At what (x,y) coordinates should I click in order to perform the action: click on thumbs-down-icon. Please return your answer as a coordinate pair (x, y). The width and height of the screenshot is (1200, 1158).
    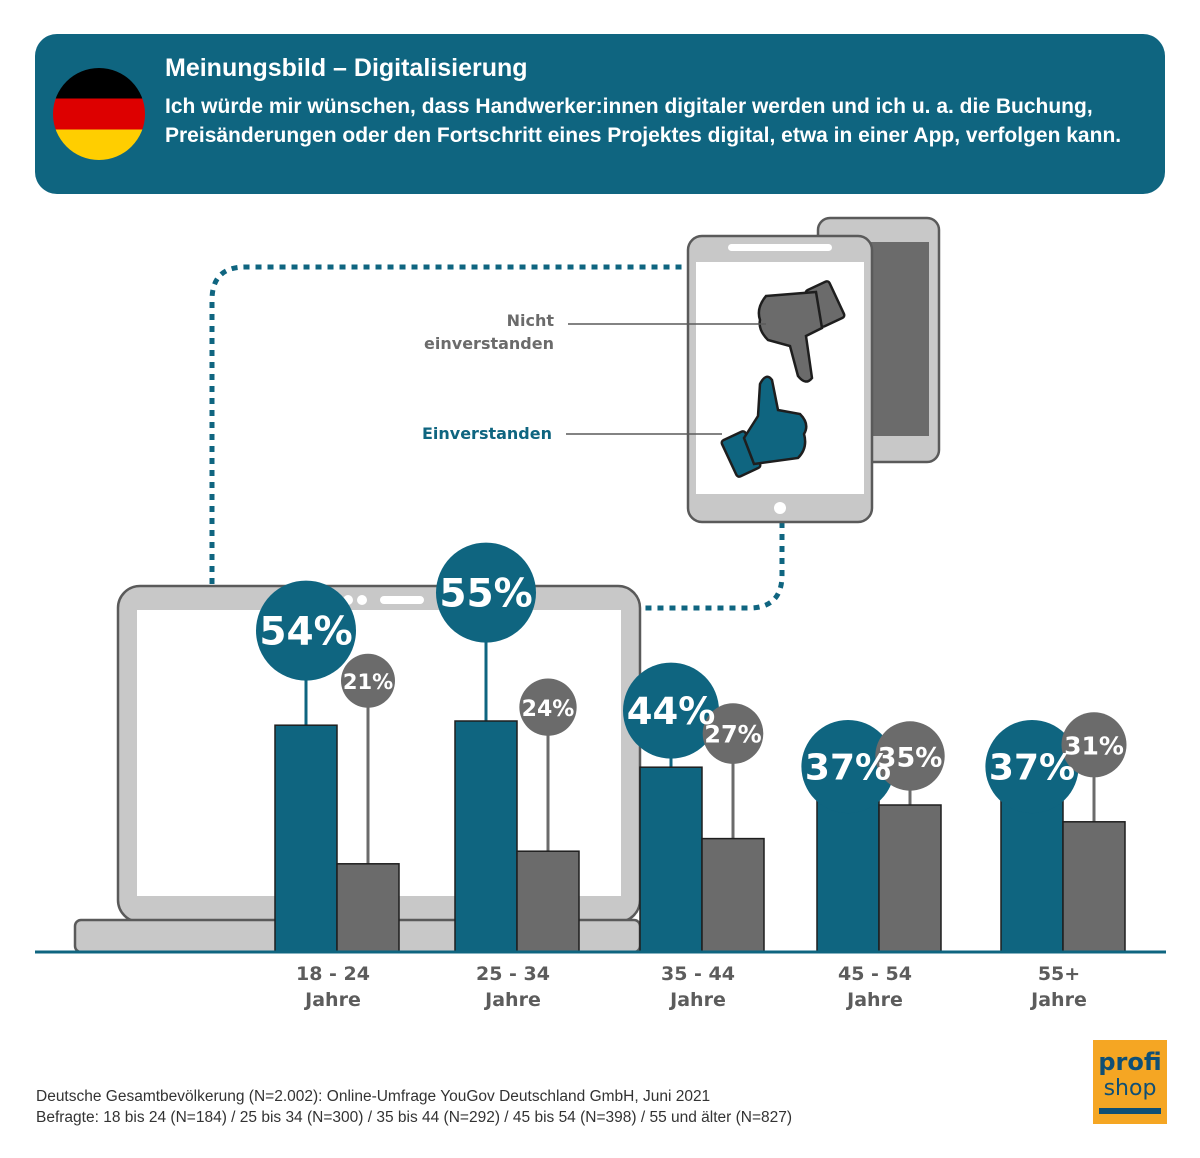
    Looking at the image, I should click on (801, 331).